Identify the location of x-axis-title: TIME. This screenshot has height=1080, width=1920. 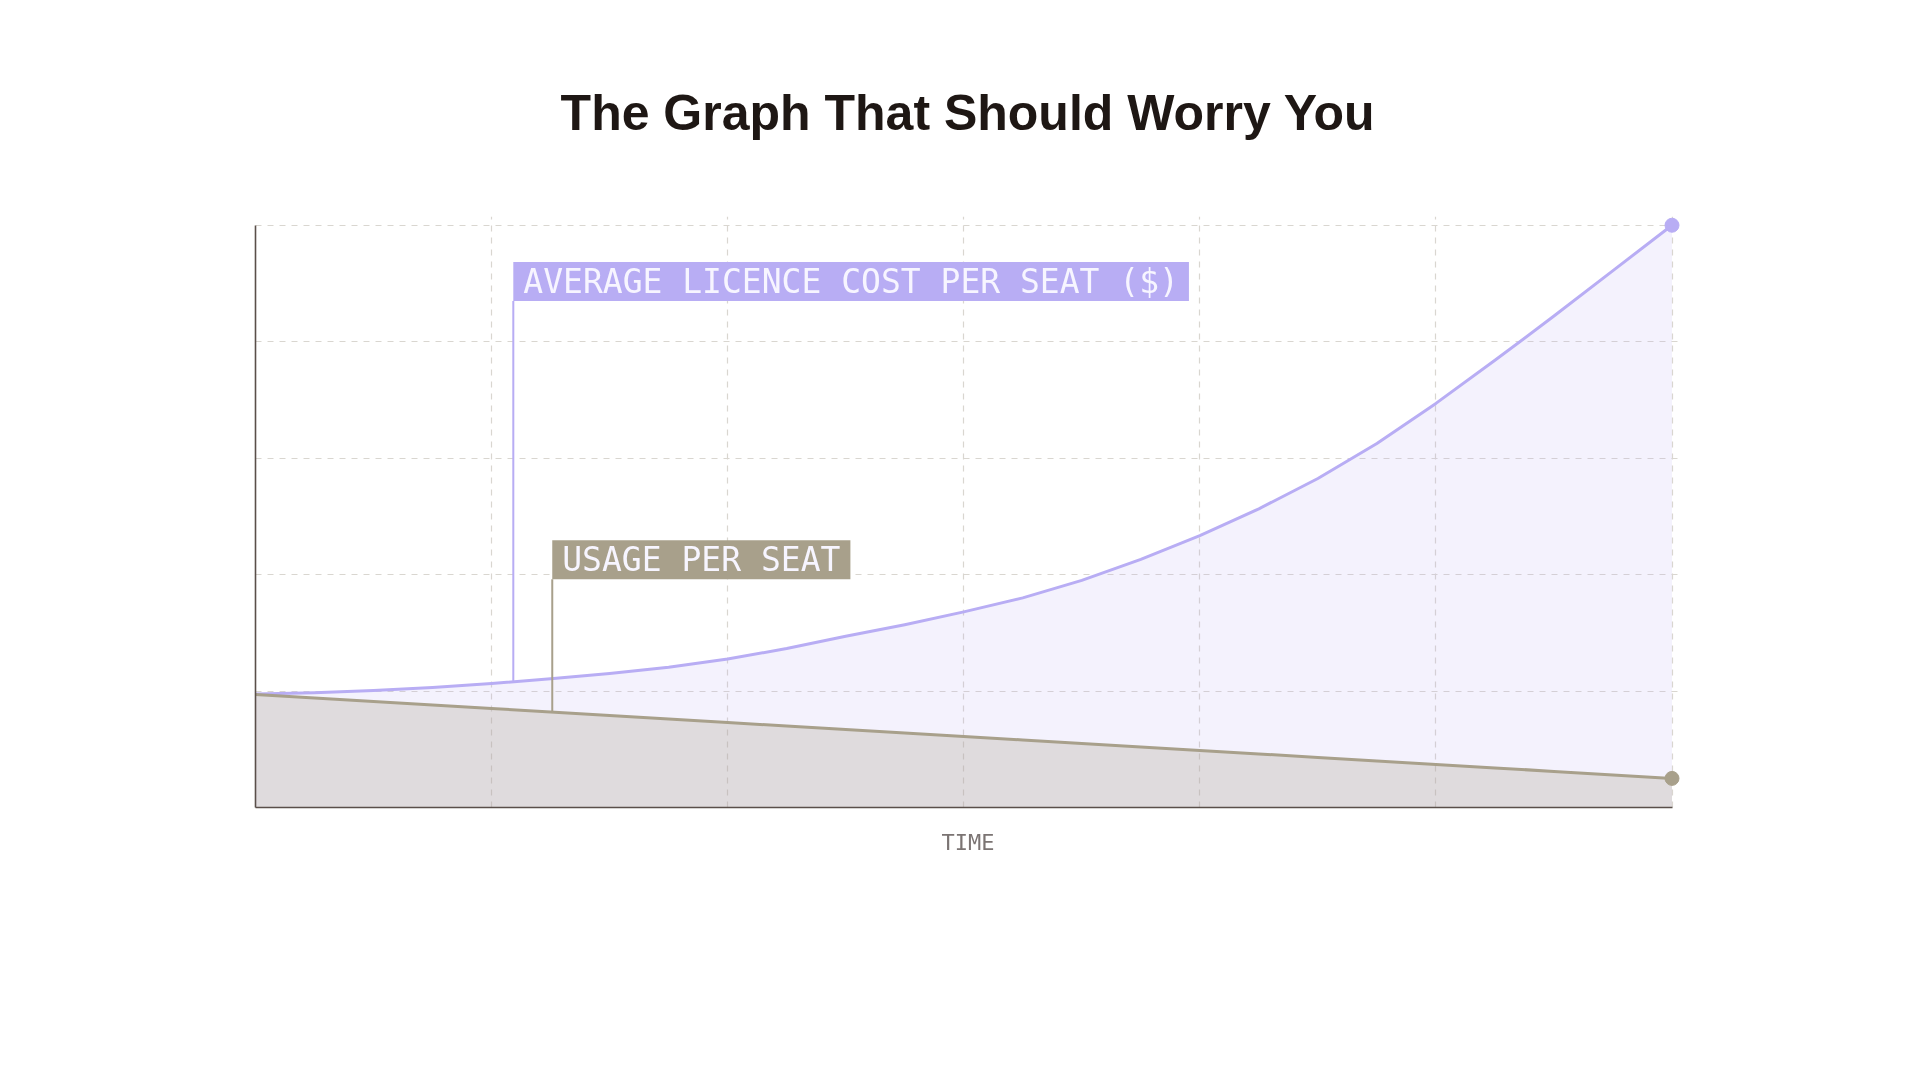
(968, 842).